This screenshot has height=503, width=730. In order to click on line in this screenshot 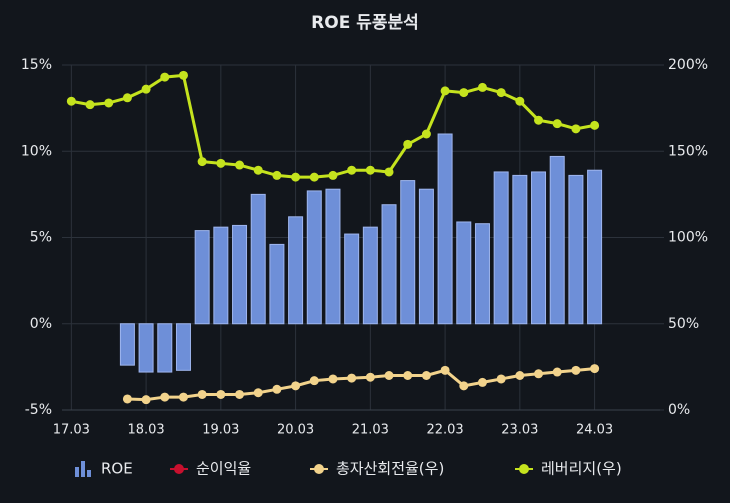, I will do `click(361, 384)`.